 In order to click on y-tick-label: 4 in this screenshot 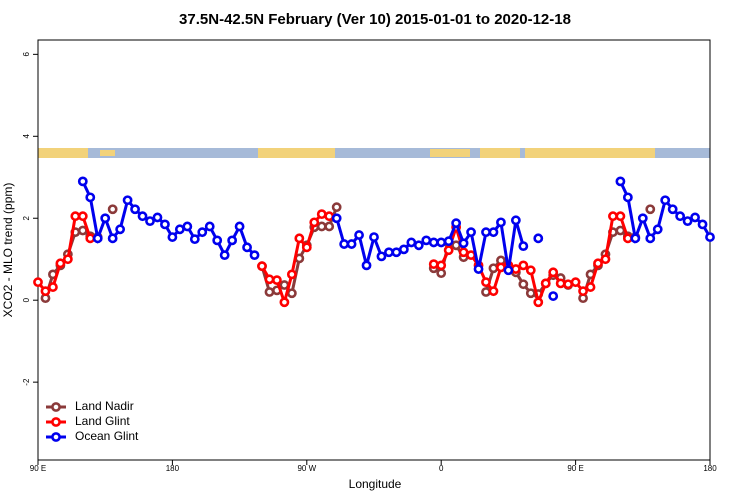, I will do `click(26, 136)`.